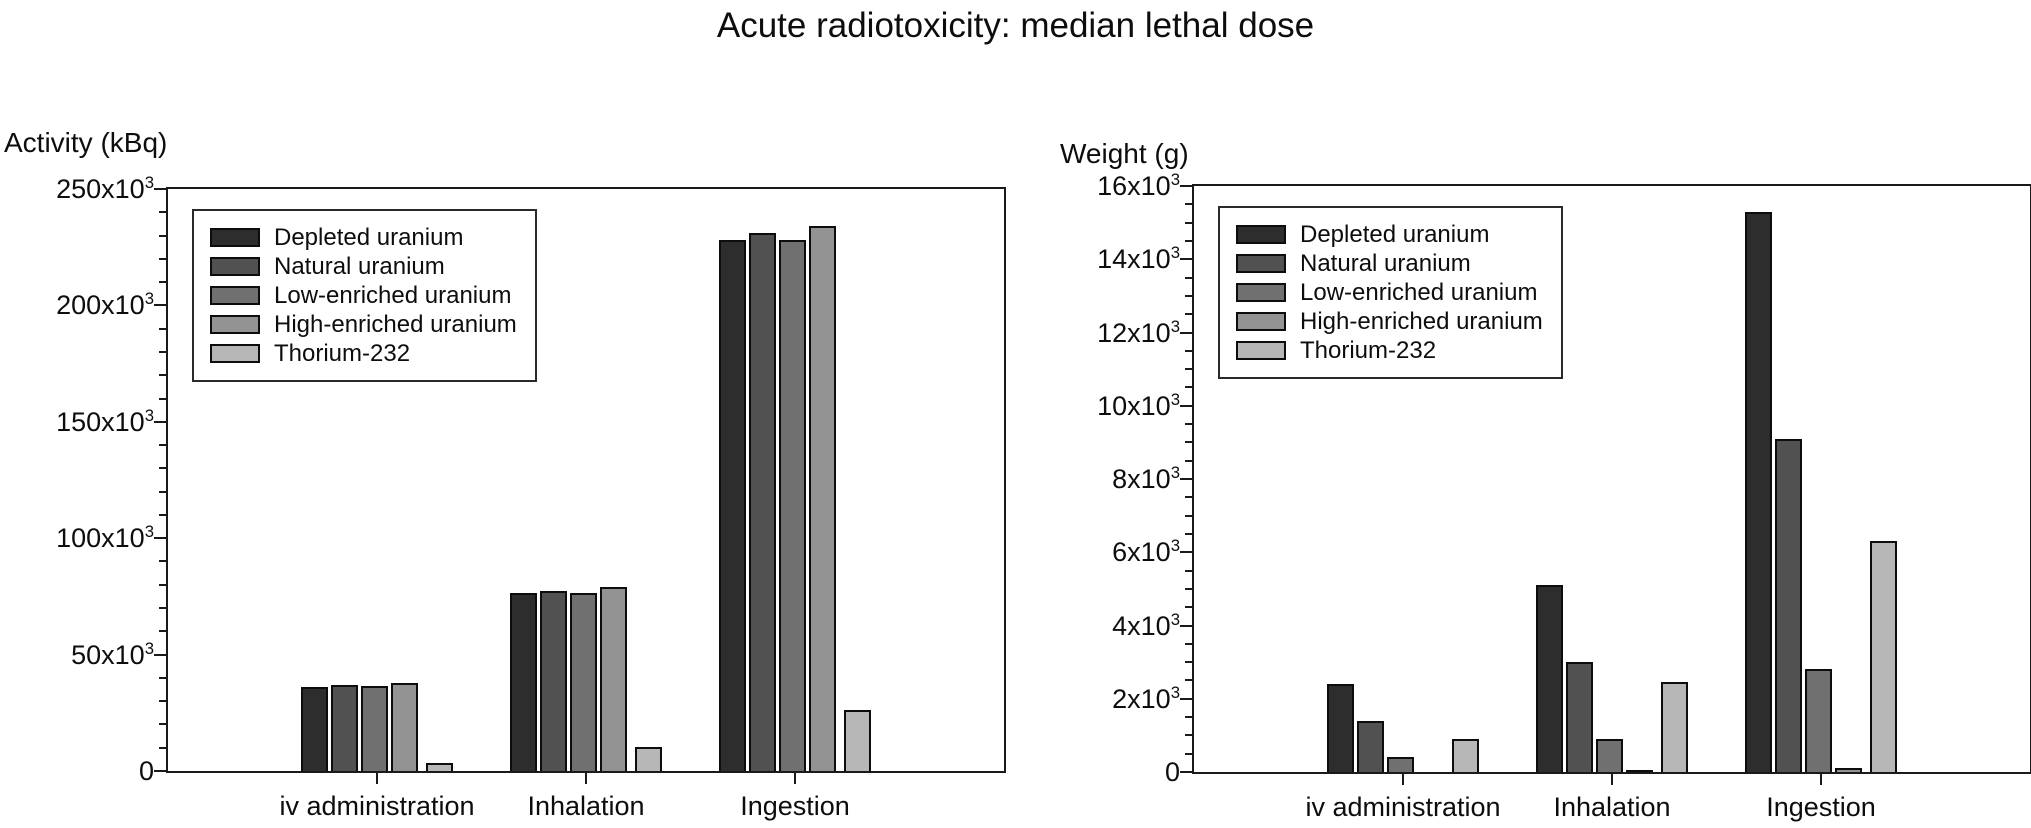 The width and height of the screenshot is (2031, 828). I want to click on x-axis-category-label-inhalation: Inhalation, so click(586, 806).